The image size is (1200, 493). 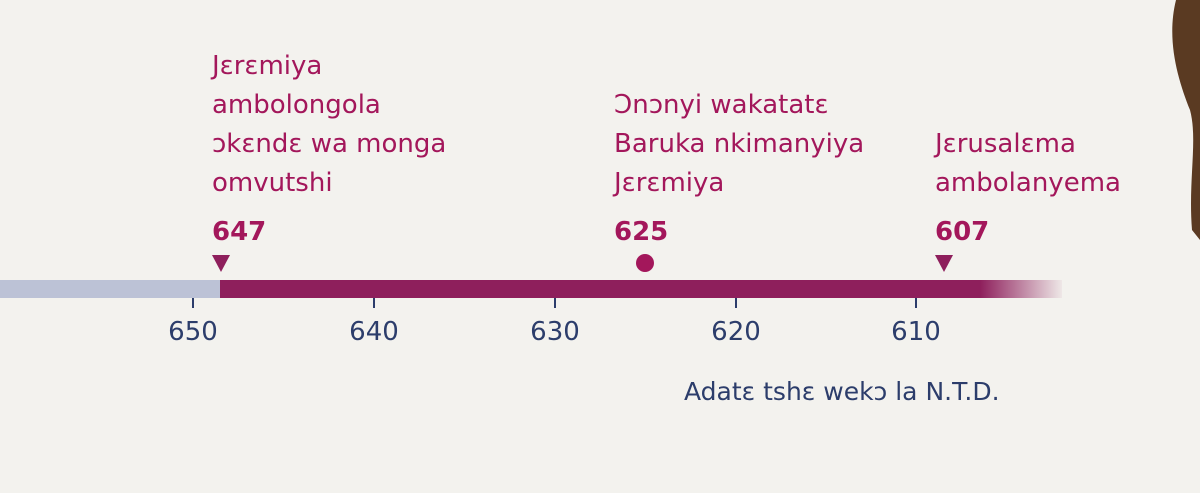 I want to click on event-text: ɔkɛndɛ wa monga, so click(x=329, y=144).